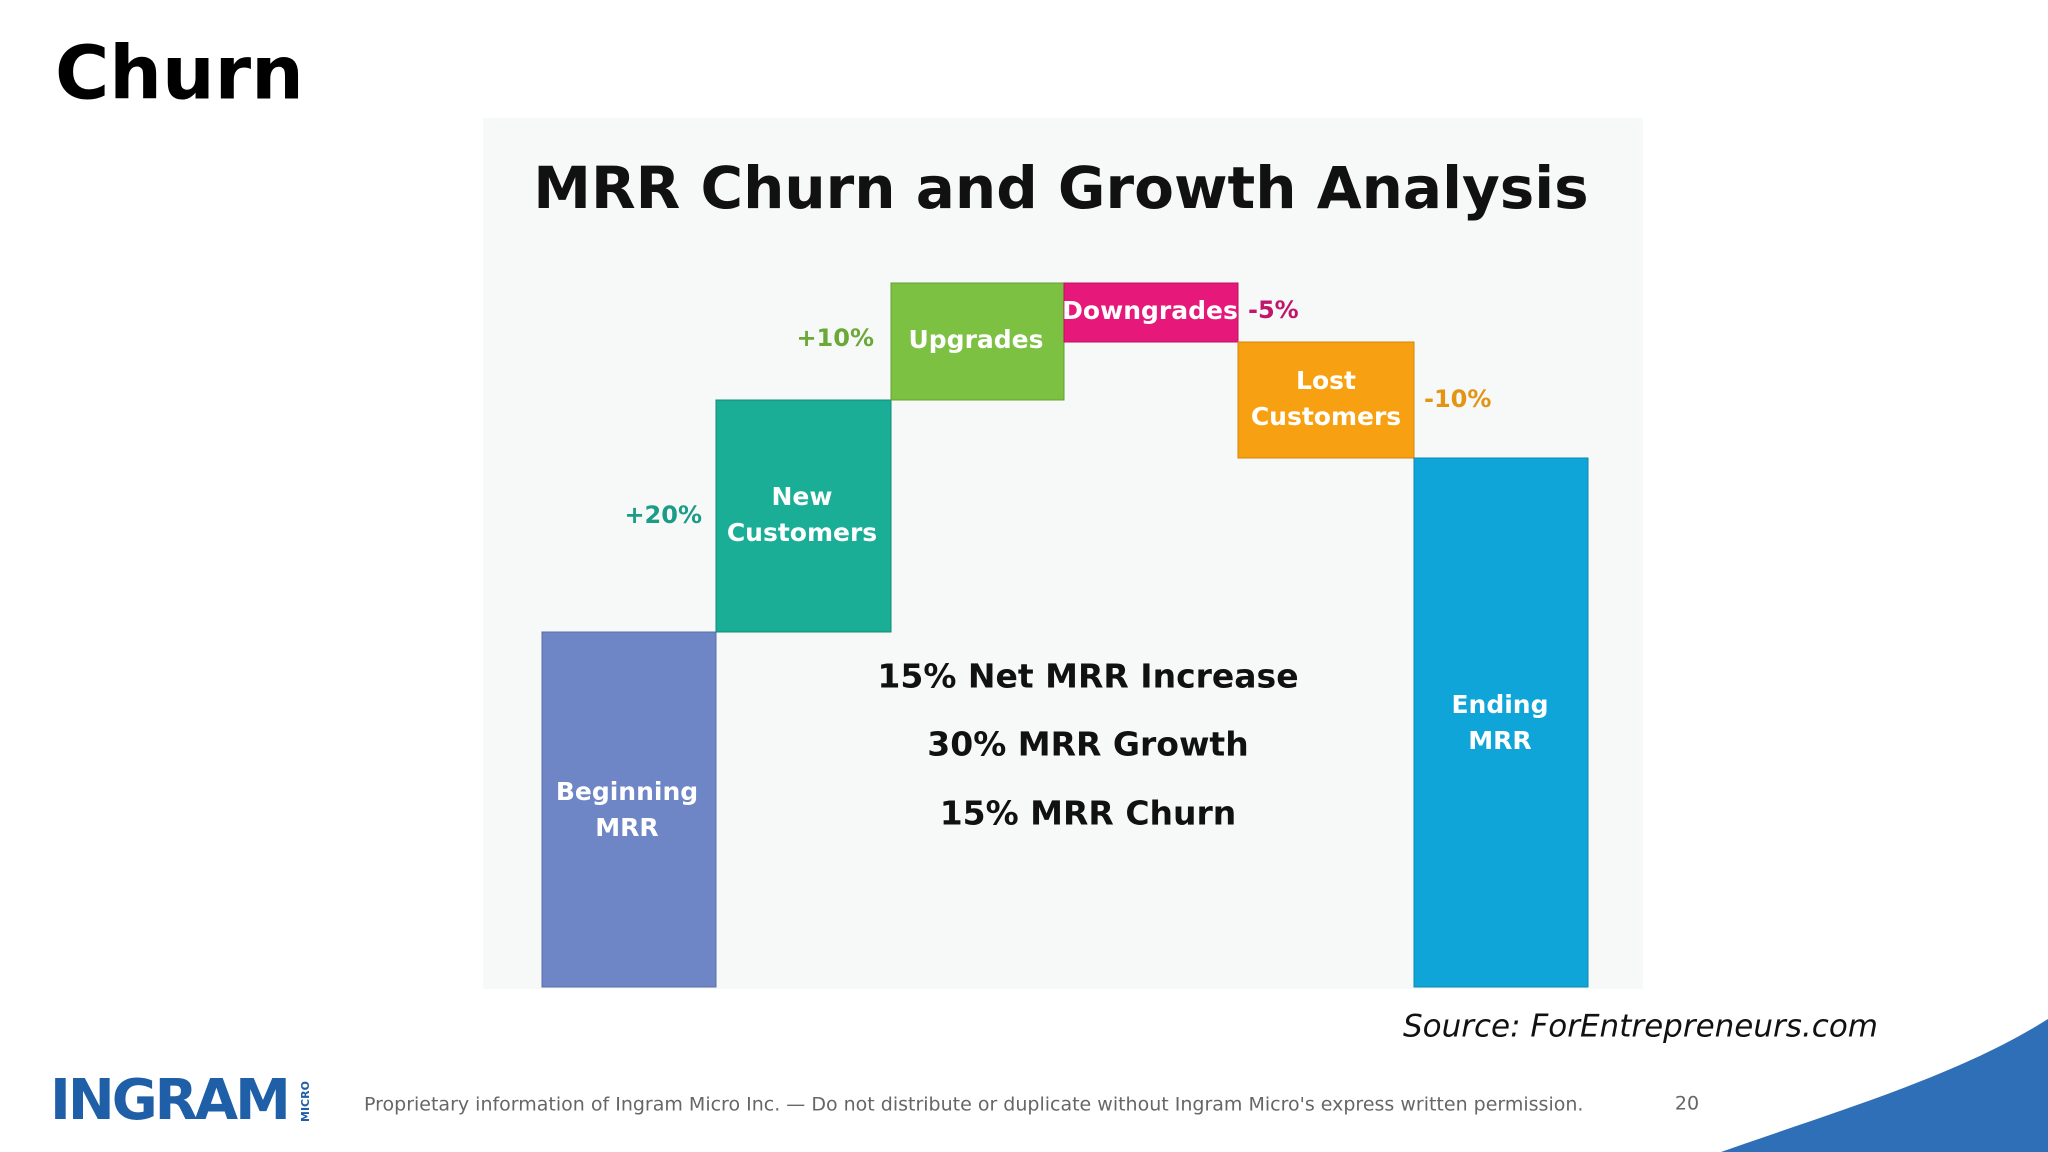 The width and height of the screenshot is (2048, 1152). I want to click on change-label: -5%, so click(1273, 310).